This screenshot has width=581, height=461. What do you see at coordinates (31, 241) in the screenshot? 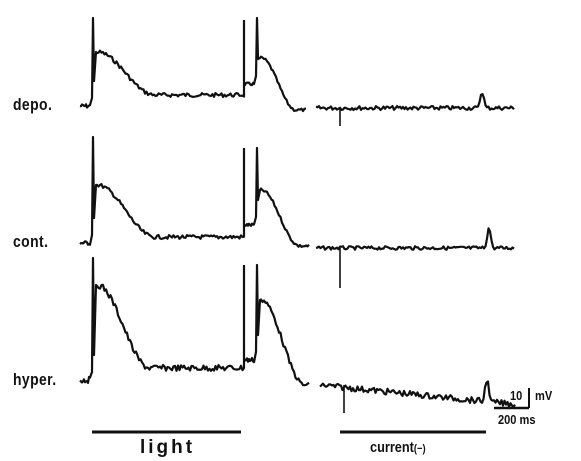
I see `row-label-cont: cont.` at bounding box center [31, 241].